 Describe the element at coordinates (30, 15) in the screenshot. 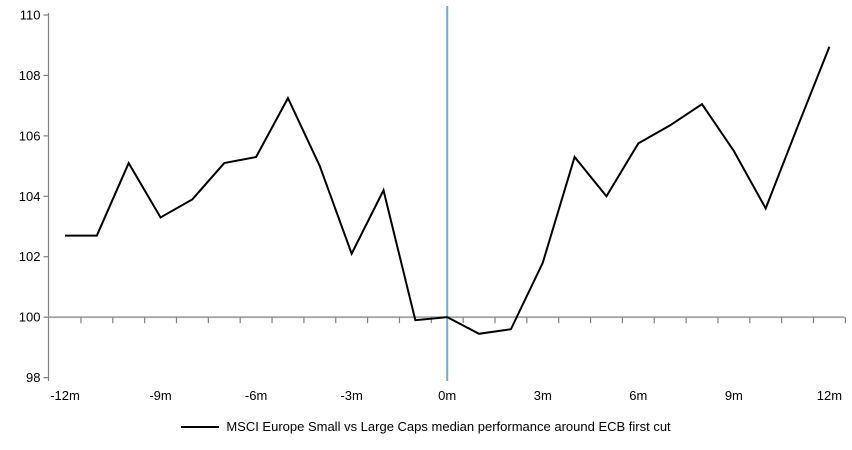

I see `y-axis-tick-label: 110` at that location.